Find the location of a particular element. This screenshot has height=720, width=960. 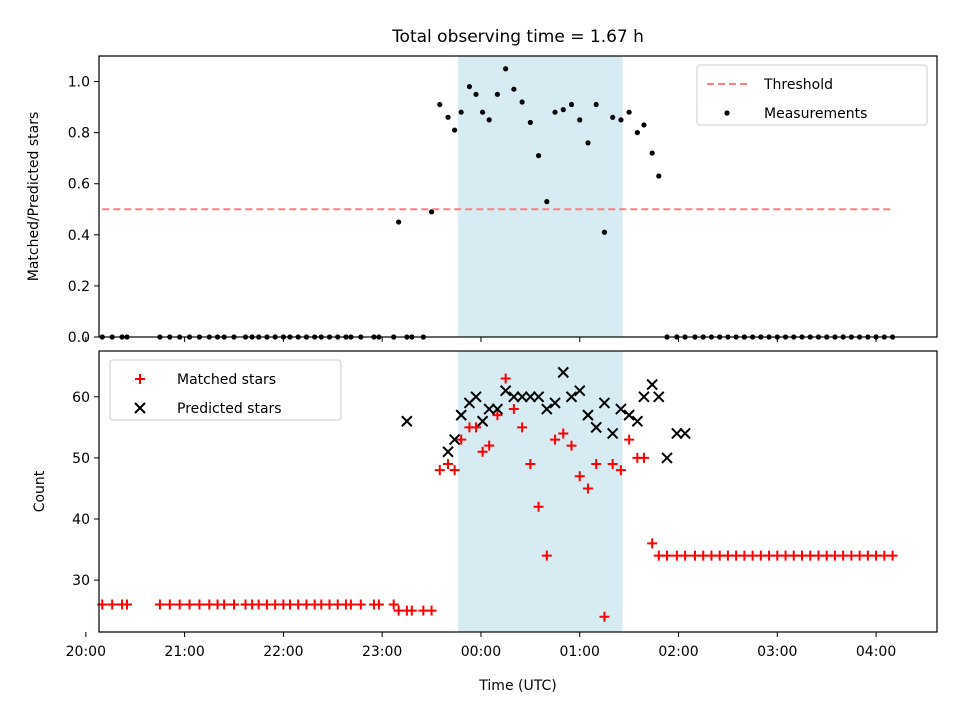

legend-label: Threshold is located at coordinates (798, 85).